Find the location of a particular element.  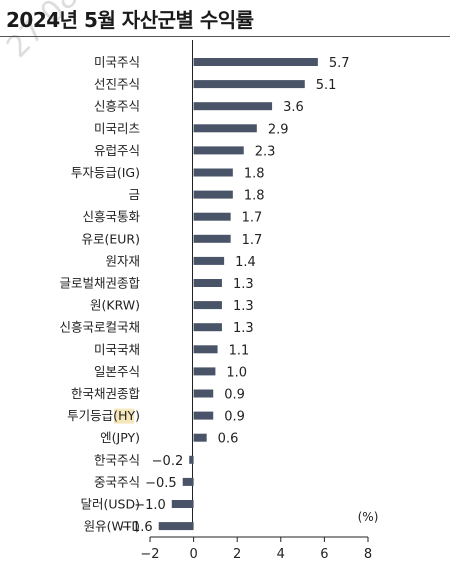

category-label: 신흥주식 is located at coordinates (117, 106).